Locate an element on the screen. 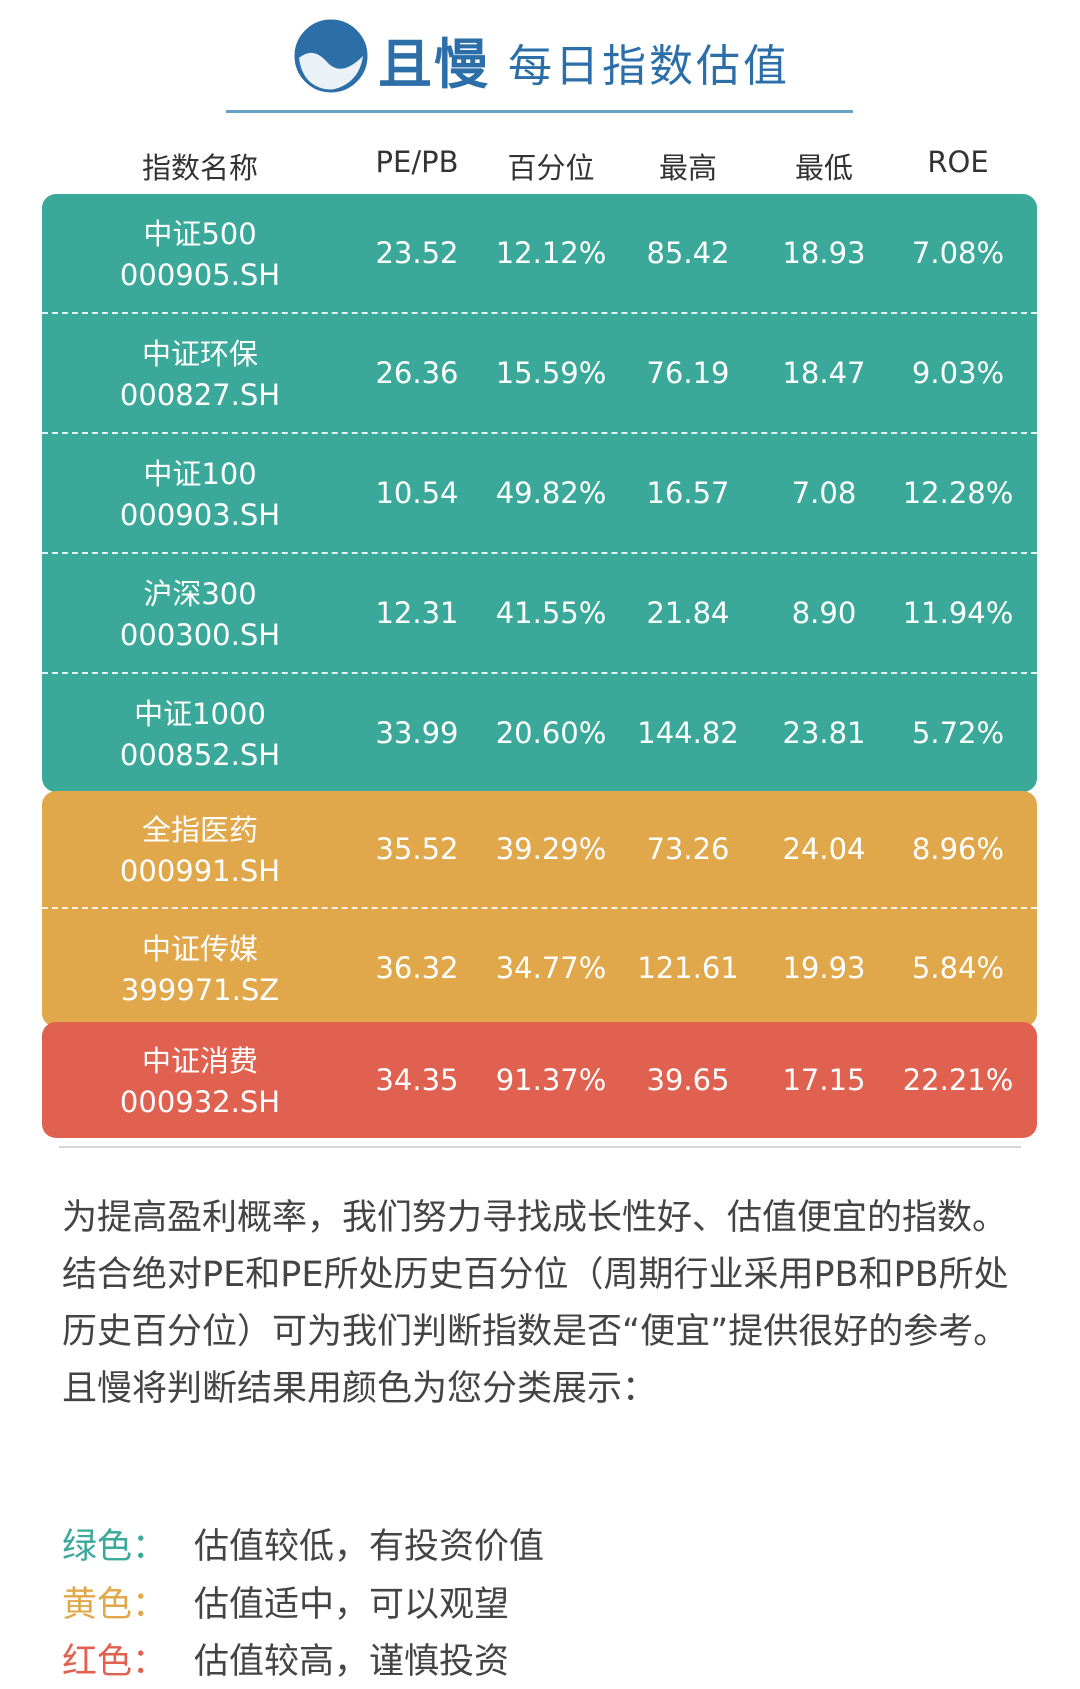 The height and width of the screenshot is (1689, 1080). cell-value: 41.55% is located at coordinates (551, 613).